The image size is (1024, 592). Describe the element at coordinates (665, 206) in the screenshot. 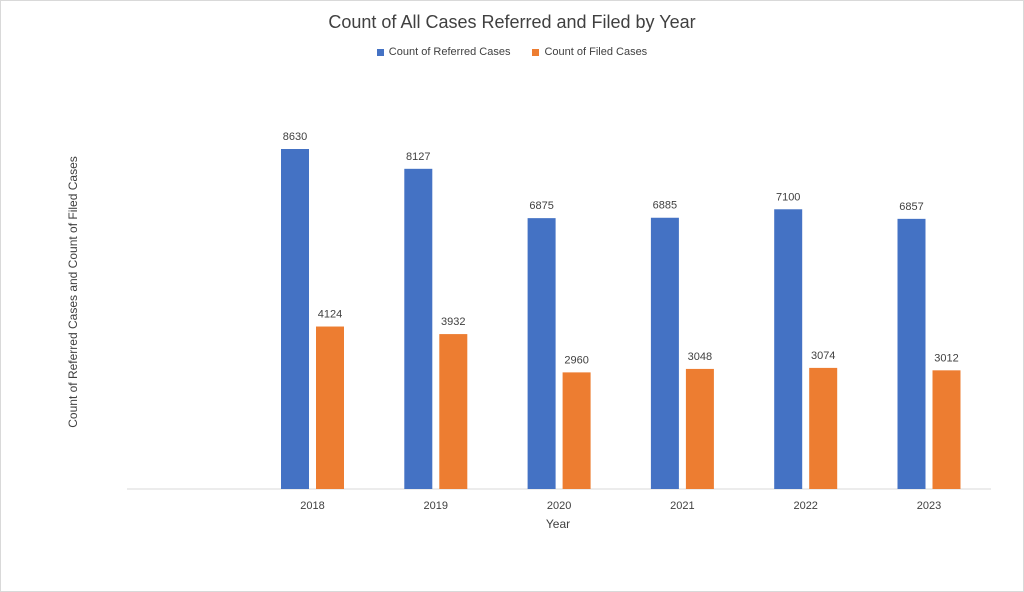

I see `data-label-referred-2021: 6885` at that location.